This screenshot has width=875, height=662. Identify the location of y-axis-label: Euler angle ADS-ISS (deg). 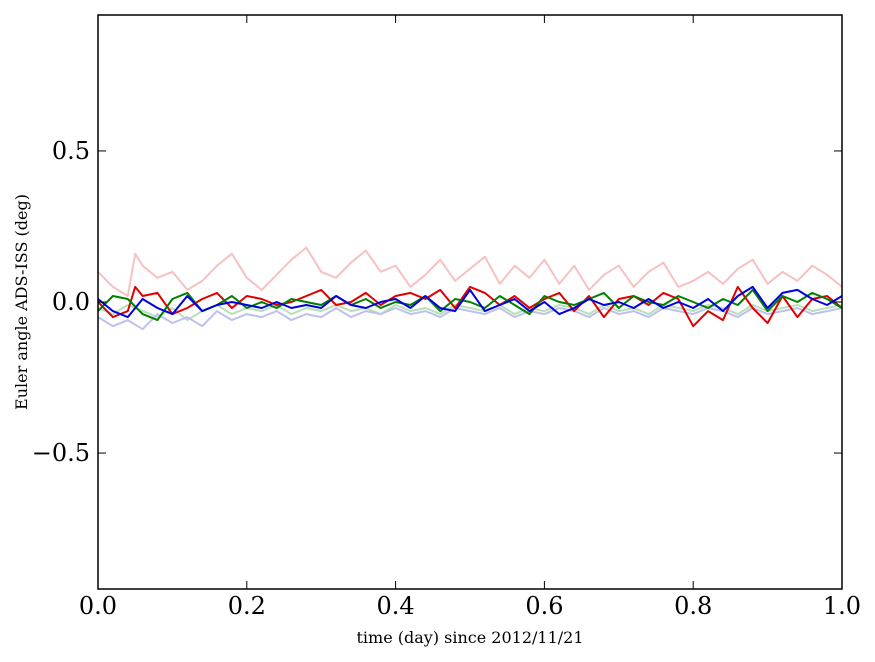
(21, 302).